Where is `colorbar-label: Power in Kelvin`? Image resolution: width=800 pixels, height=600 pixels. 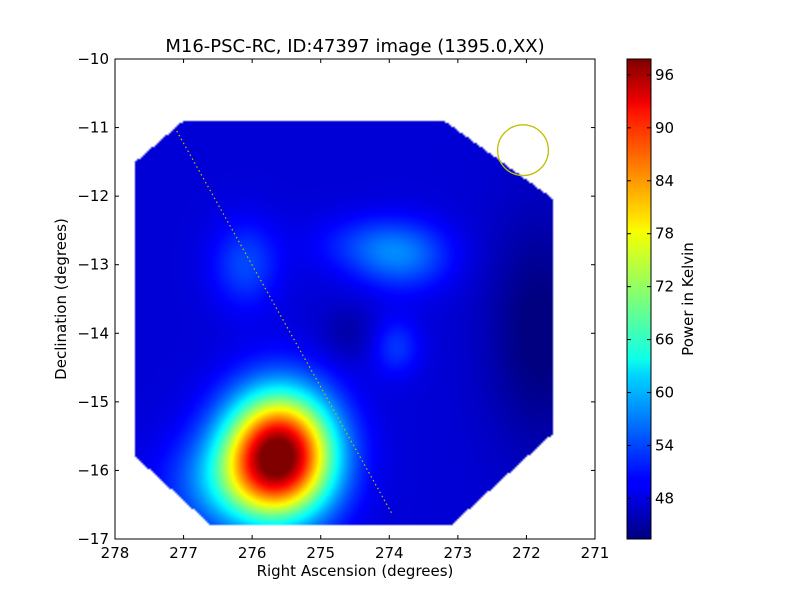 colorbar-label: Power in Kelvin is located at coordinates (688, 299).